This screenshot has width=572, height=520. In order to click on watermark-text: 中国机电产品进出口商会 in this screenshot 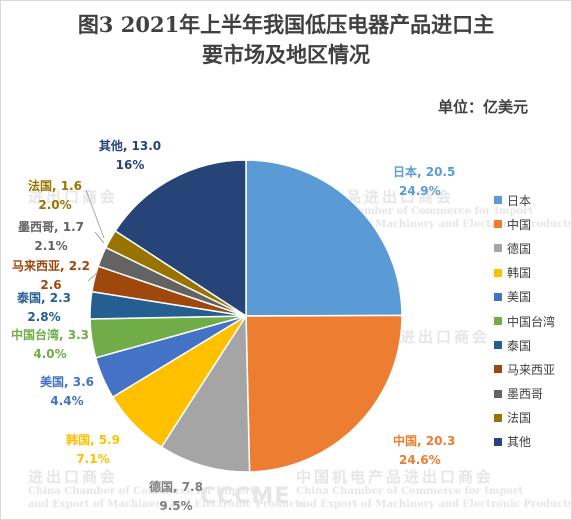, I will do `click(395, 477)`.